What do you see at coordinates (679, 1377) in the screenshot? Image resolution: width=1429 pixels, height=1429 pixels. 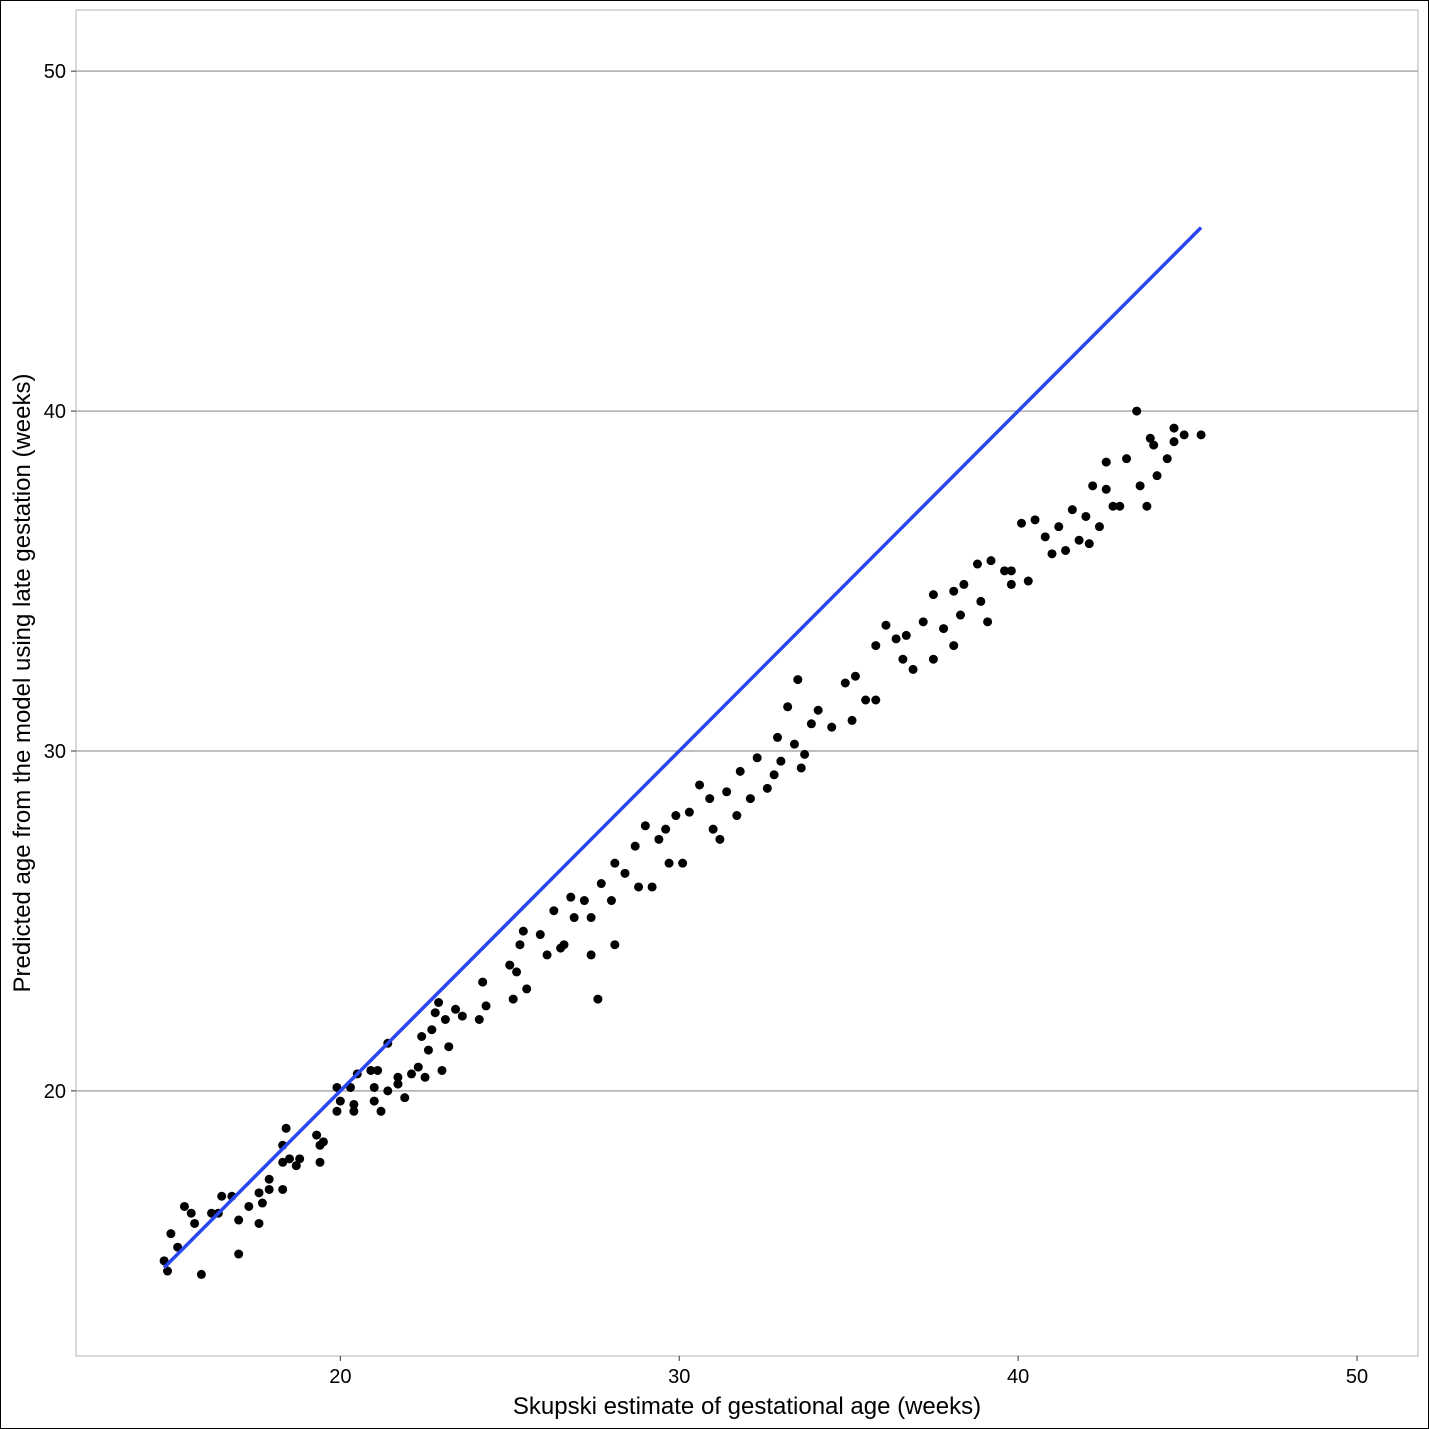 I see `x-tick-label: 30` at bounding box center [679, 1377].